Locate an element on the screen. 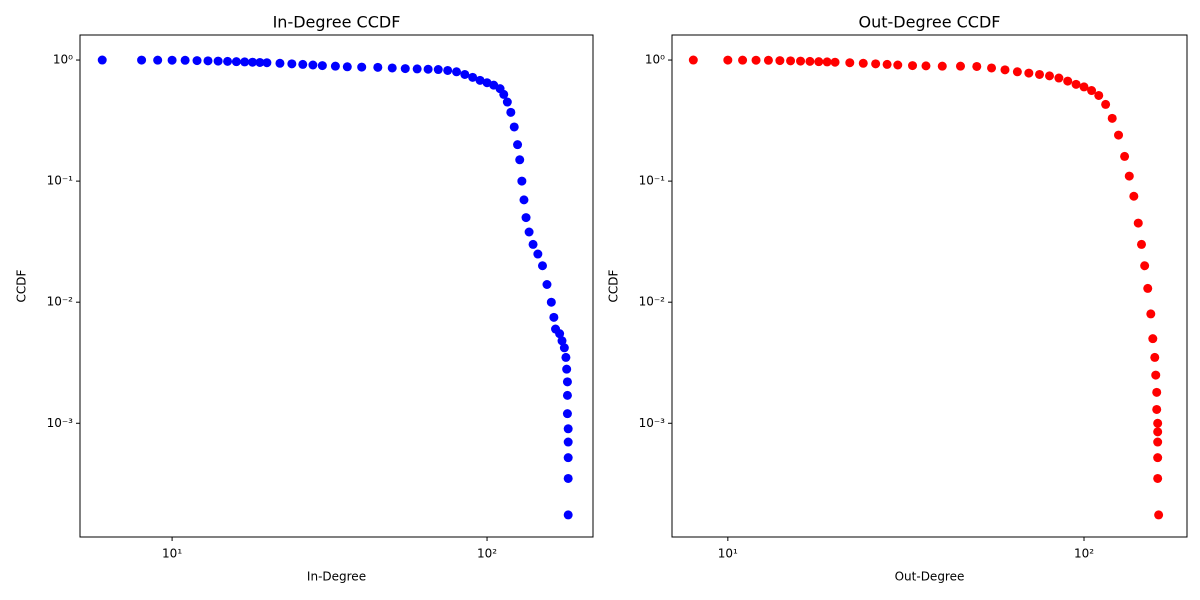  y-tick-label: 10⁻³ is located at coordinates (652, 423).